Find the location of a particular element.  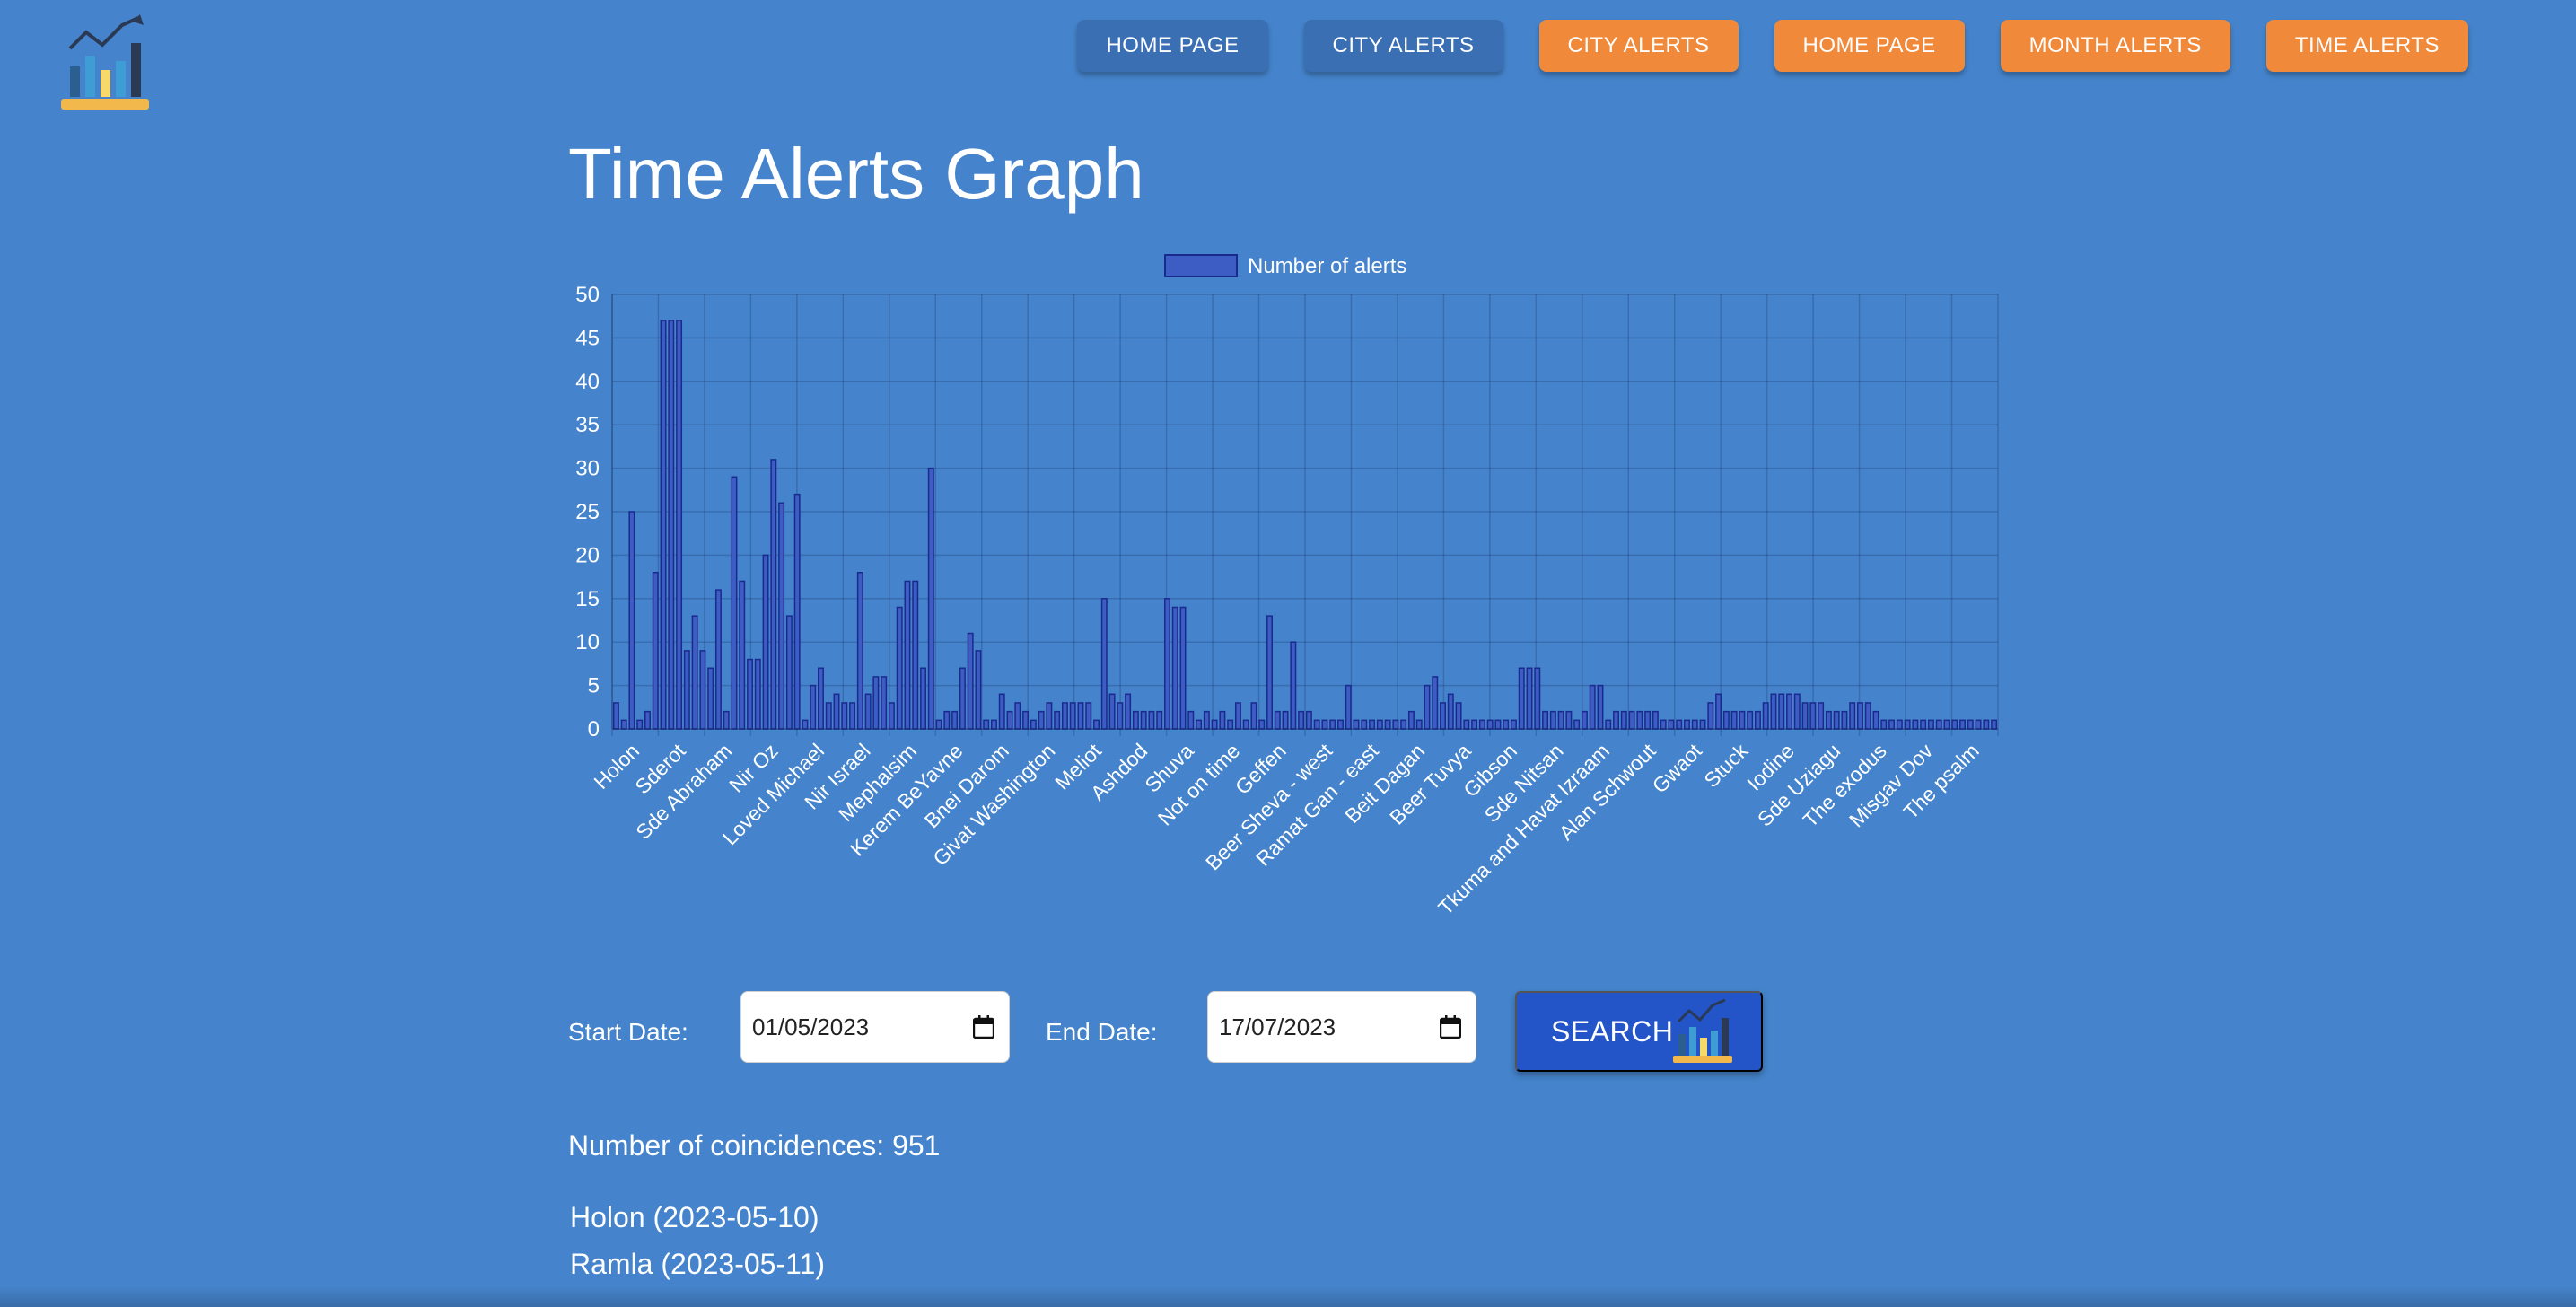

search-button-label: SEARCH is located at coordinates (1612, 1031).